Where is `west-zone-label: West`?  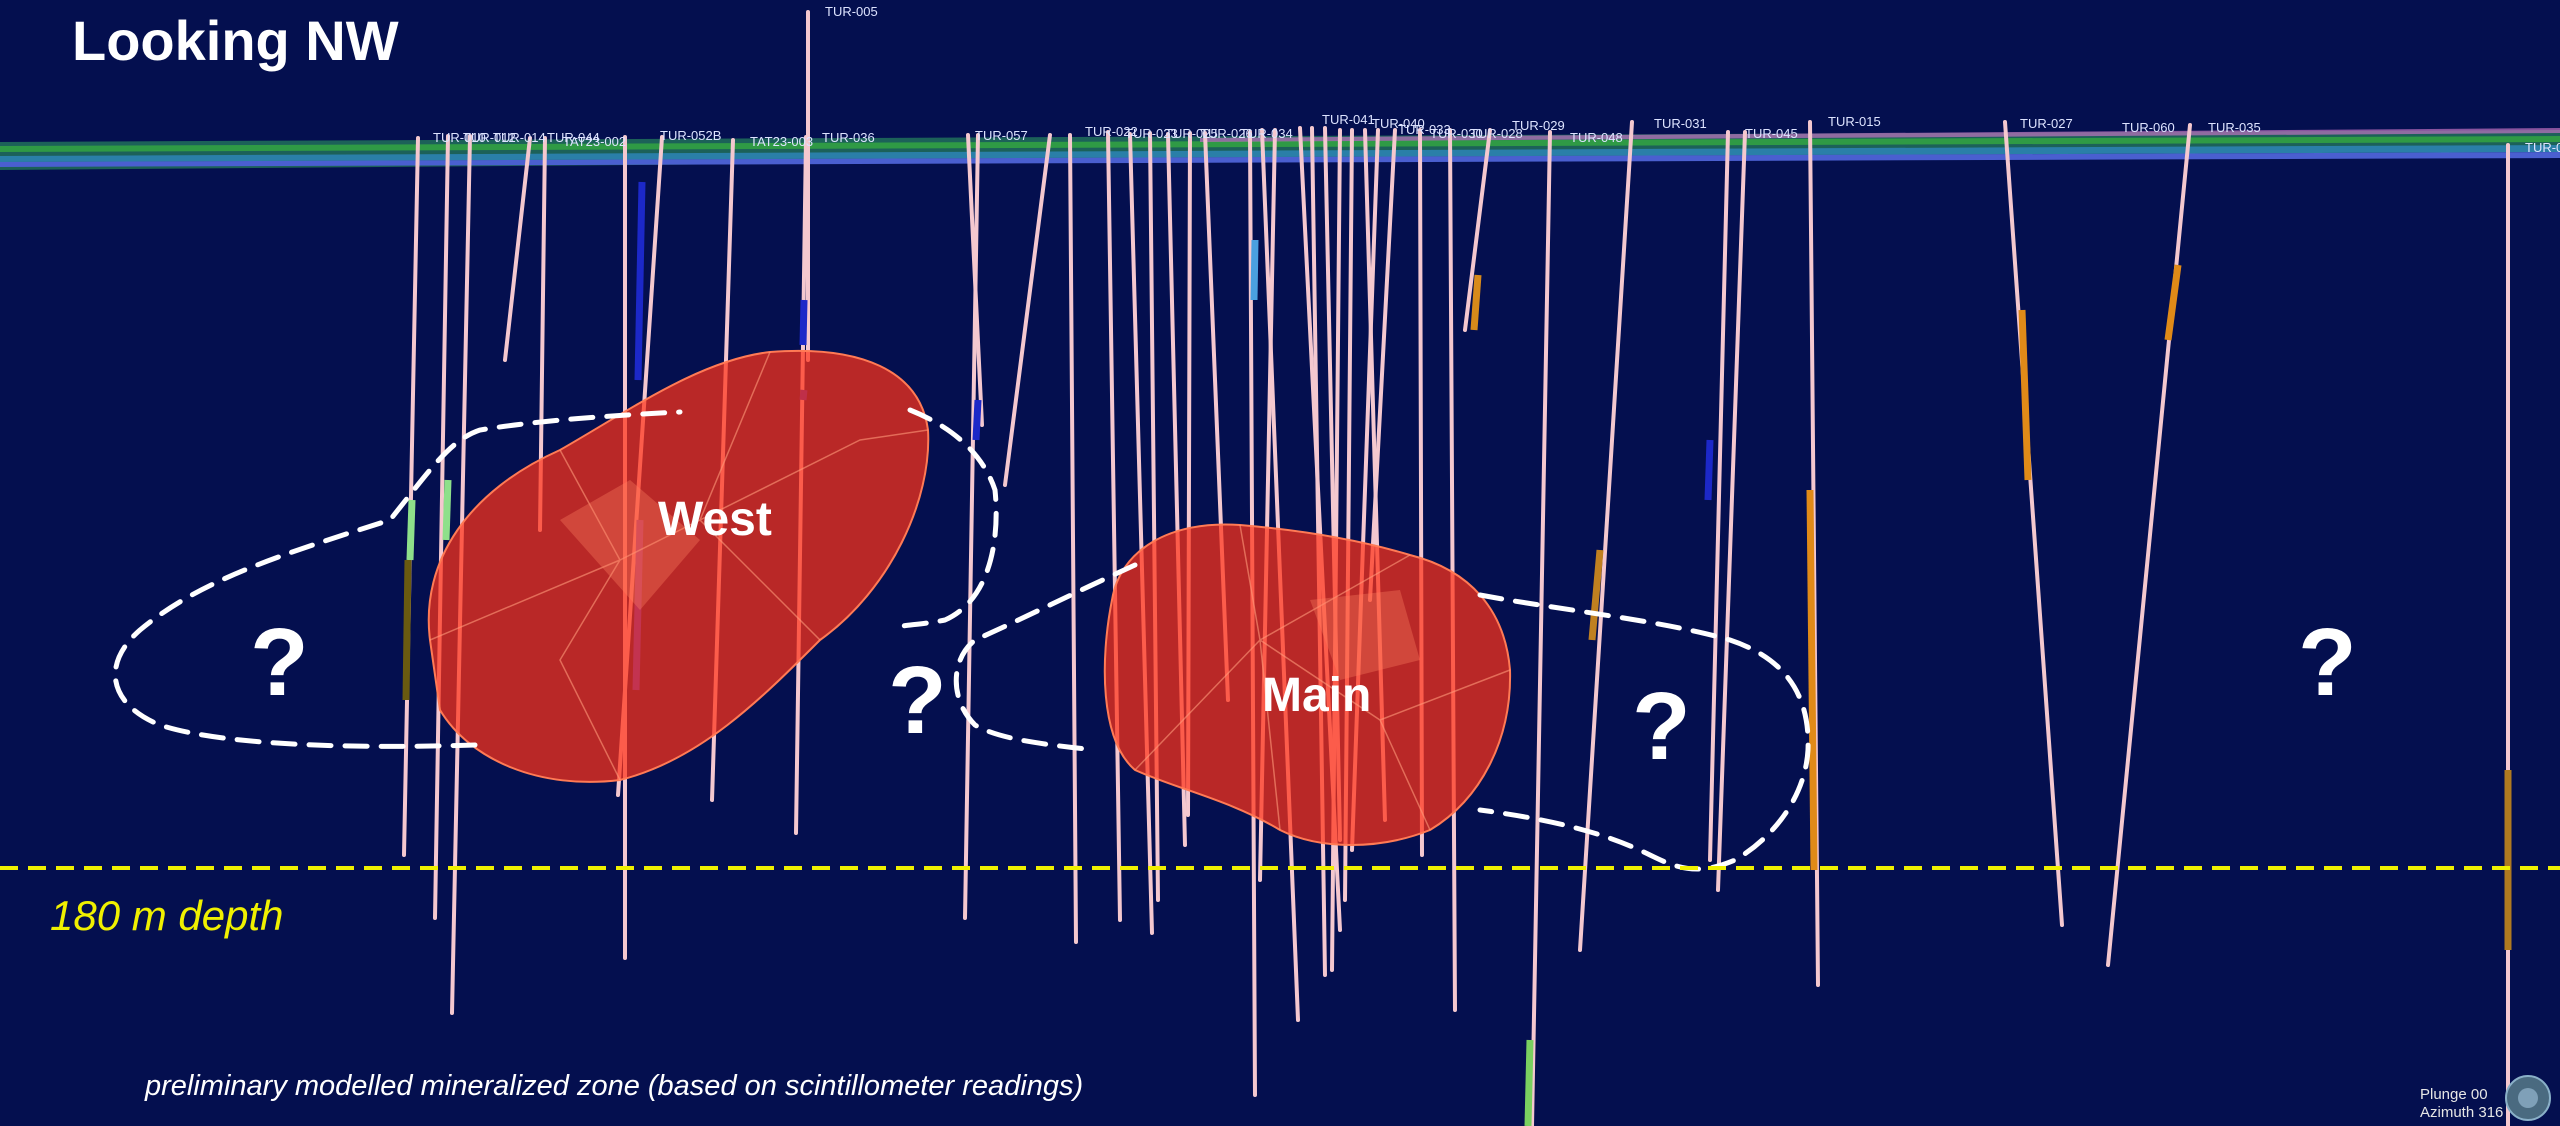 west-zone-label: West is located at coordinates (715, 519).